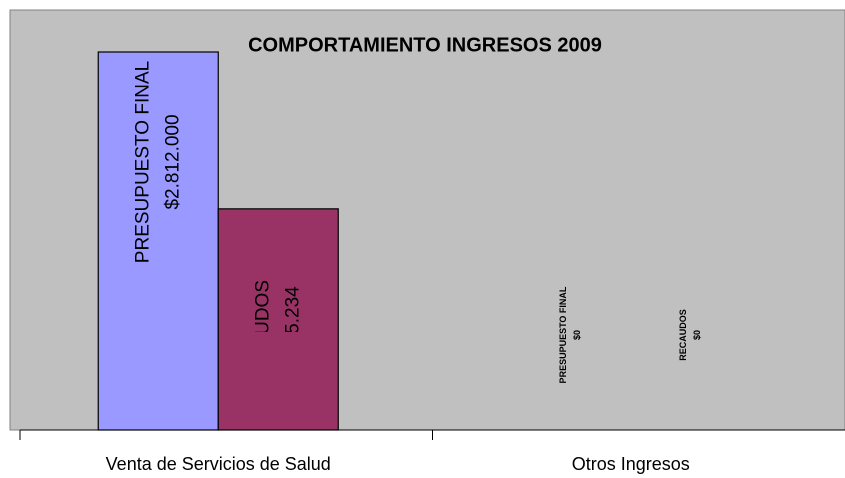 The height and width of the screenshot is (478, 845). What do you see at coordinates (292, 334) in the screenshot?
I see `value-label: $1.645.234` at bounding box center [292, 334].